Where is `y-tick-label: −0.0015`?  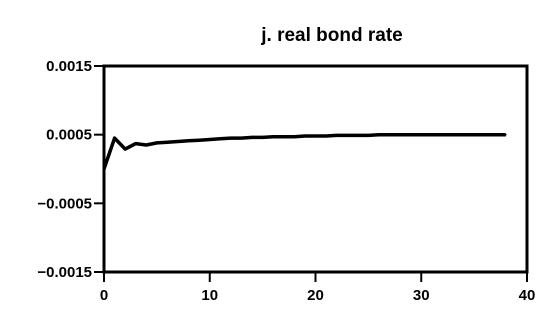 y-tick-label: −0.0015 is located at coordinates (64, 272).